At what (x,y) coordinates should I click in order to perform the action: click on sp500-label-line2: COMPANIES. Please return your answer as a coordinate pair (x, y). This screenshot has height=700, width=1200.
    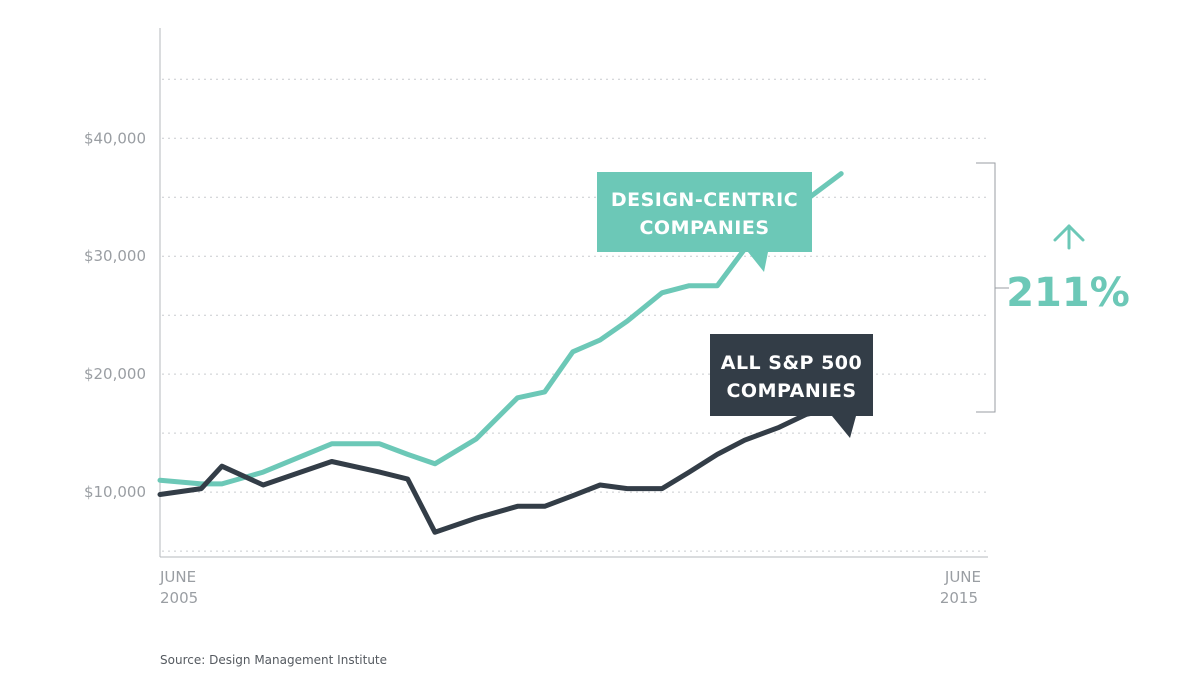
    Looking at the image, I should click on (791, 391).